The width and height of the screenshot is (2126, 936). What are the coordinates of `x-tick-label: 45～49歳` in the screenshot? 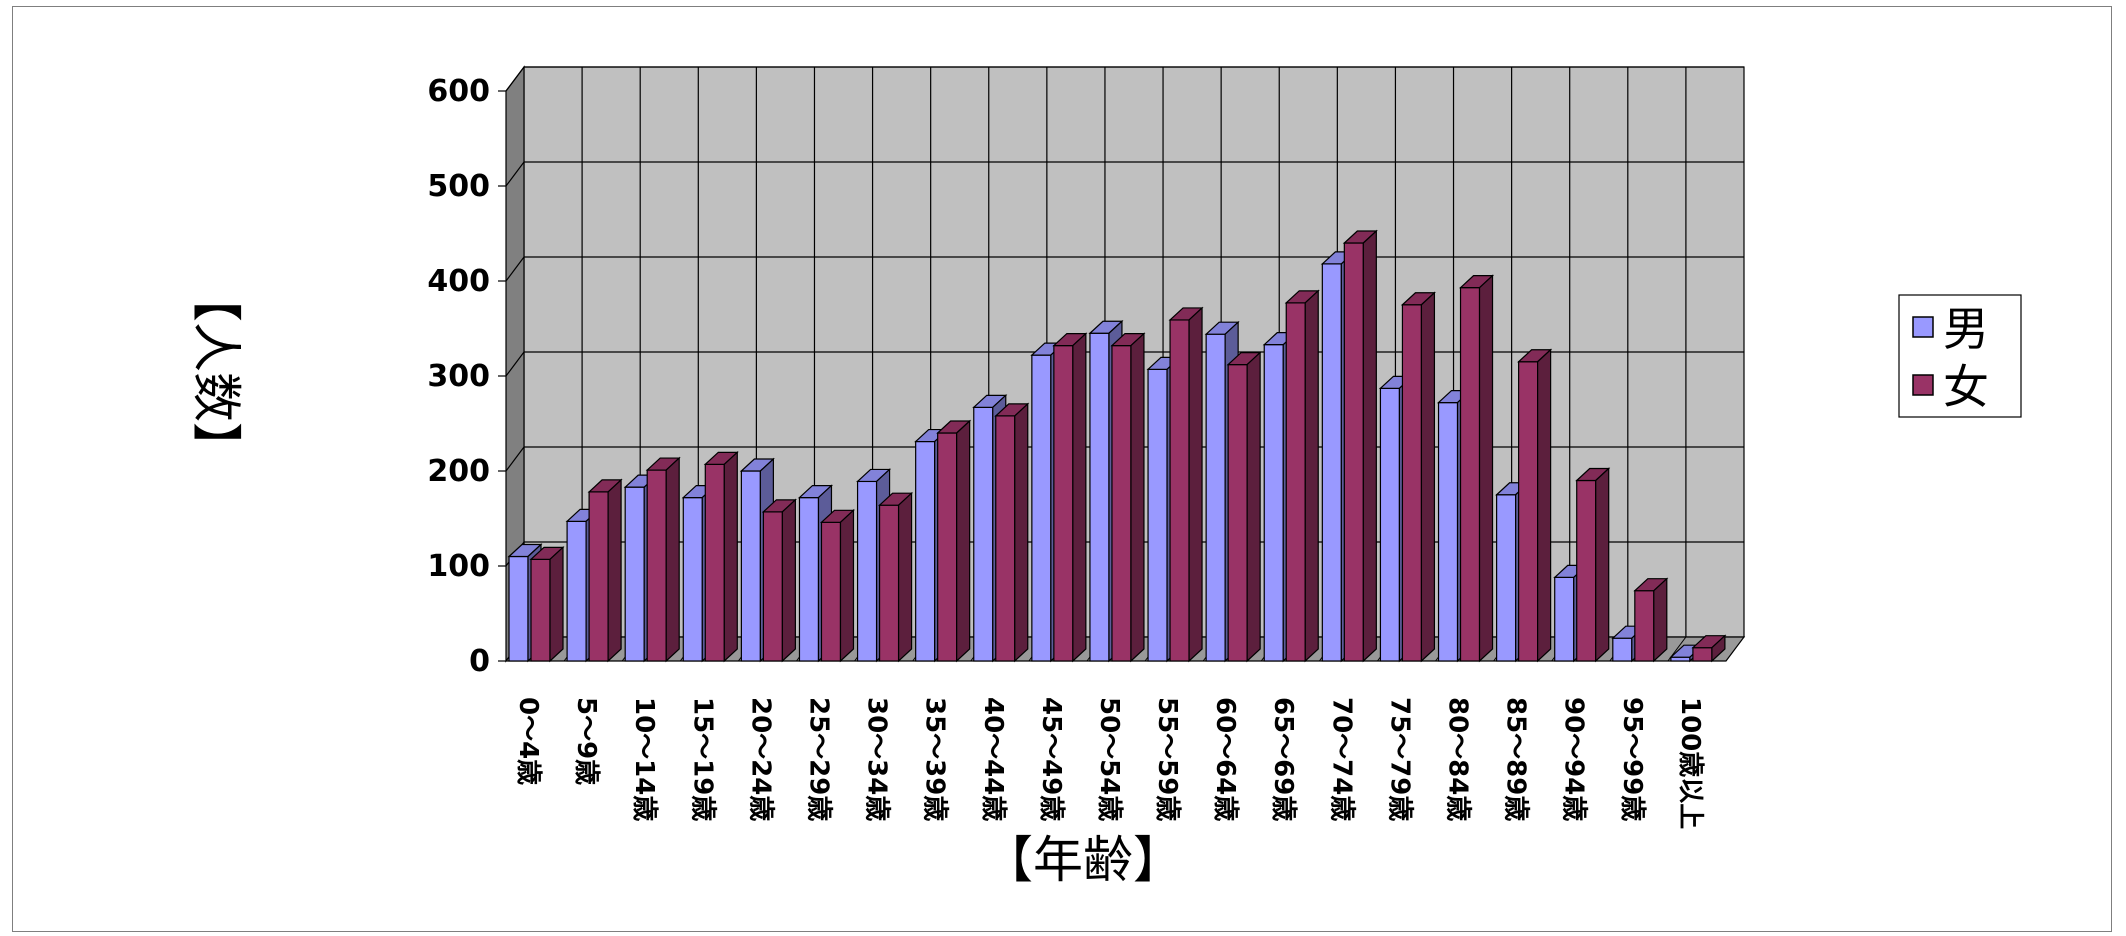 It's located at (1051, 759).